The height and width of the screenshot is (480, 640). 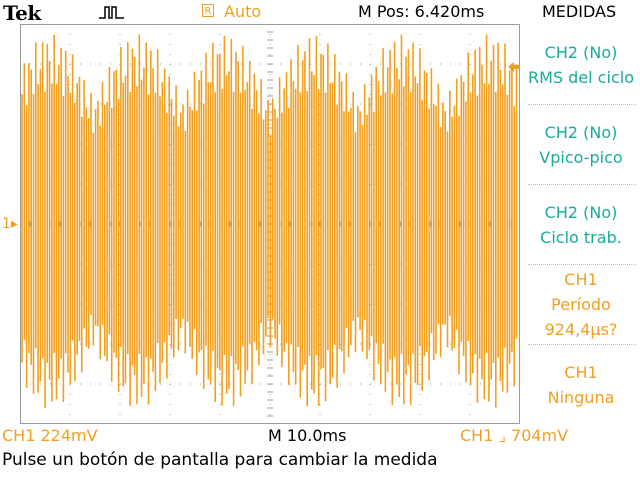 What do you see at coordinates (581, 145) in the screenshot?
I see `measurement-slot-2: CH2 (No) Vpico-pico` at bounding box center [581, 145].